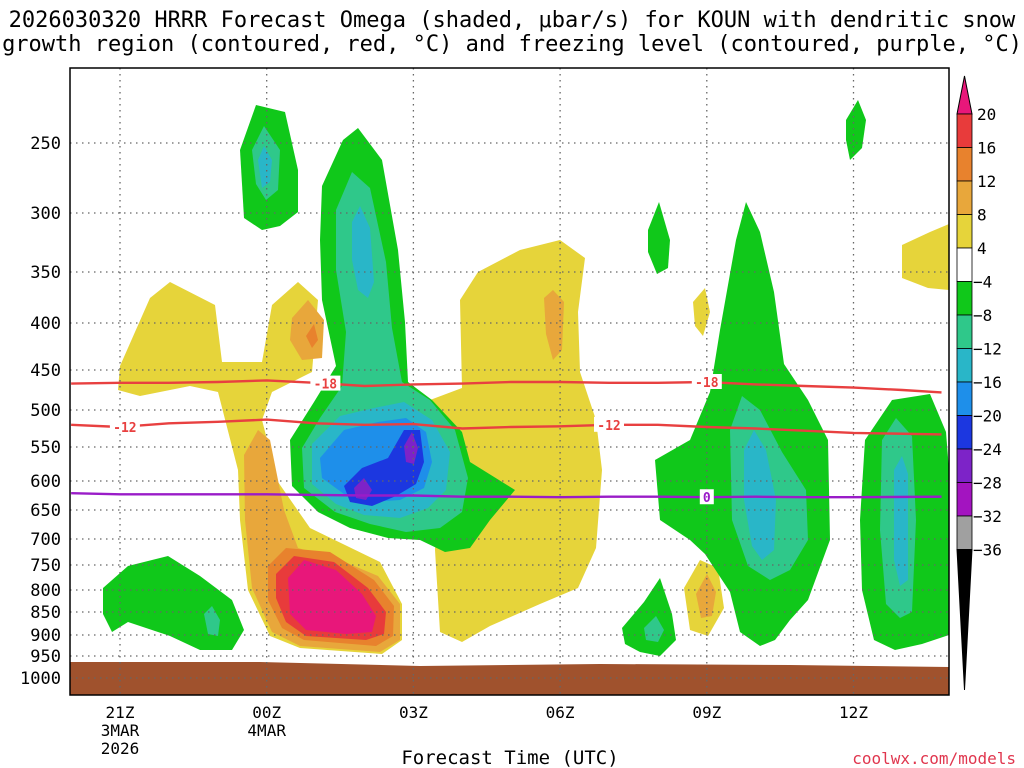 This screenshot has width=1024, height=768. I want to click on y-tick-label: 650, so click(45, 511).